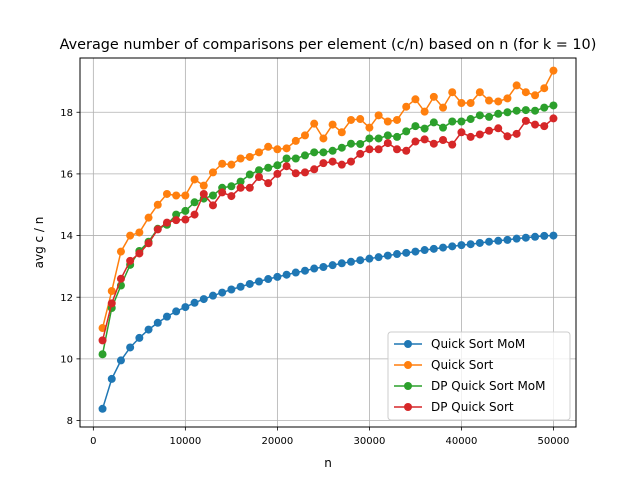  I want to click on y-tick-label: 12, so click(66, 298).